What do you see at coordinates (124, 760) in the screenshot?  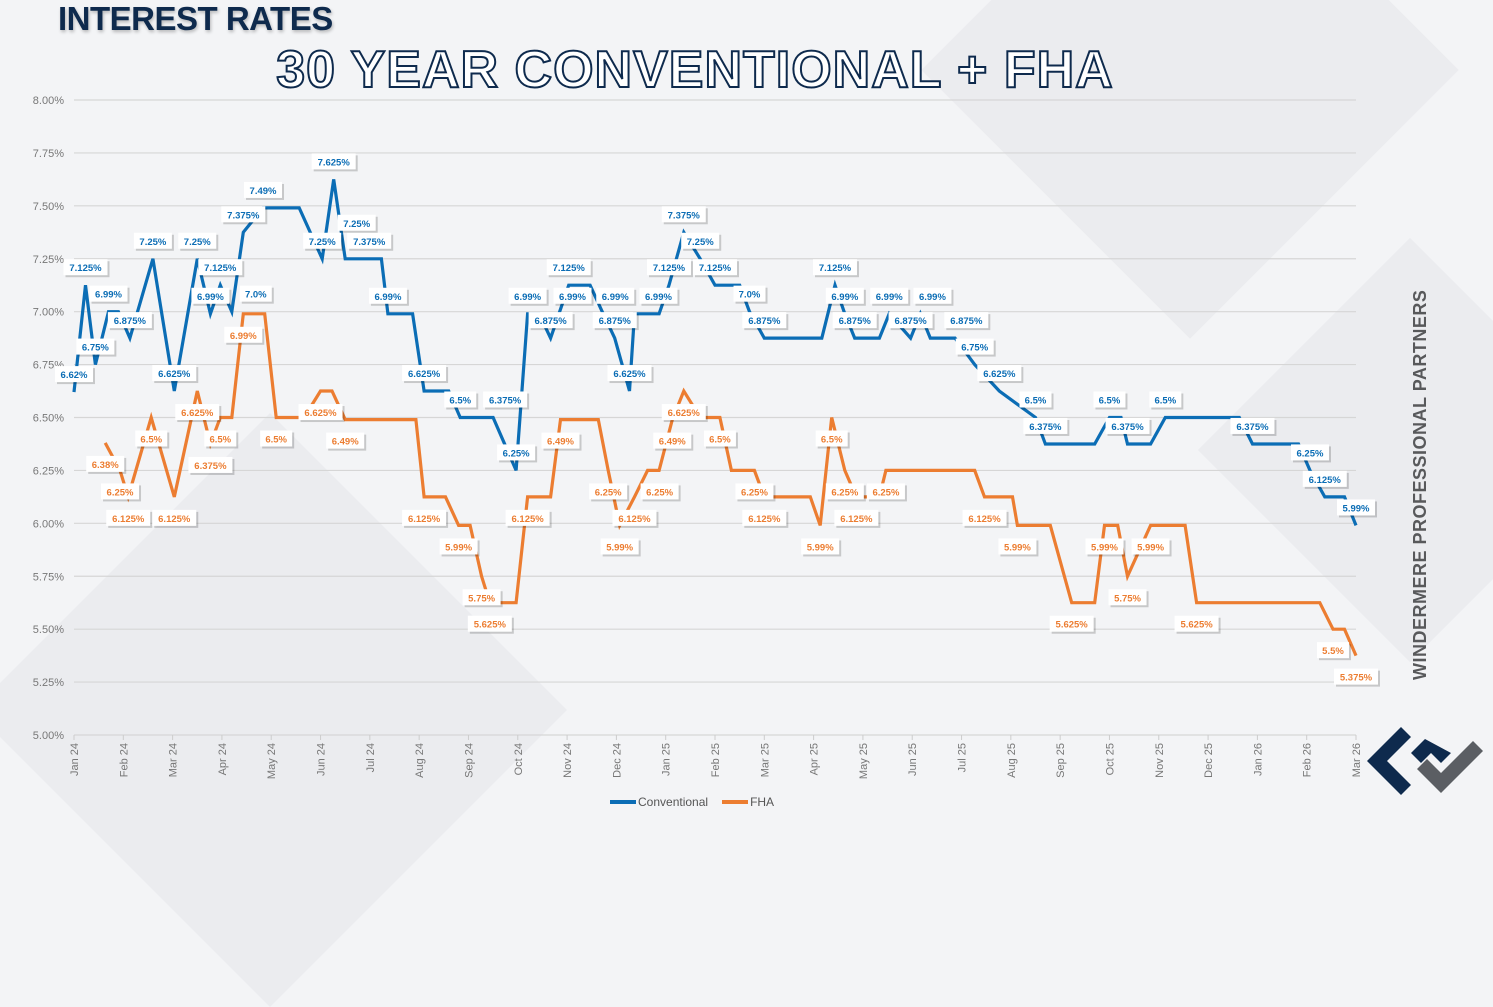 I see `x-tick-label: Feb 24` at bounding box center [124, 760].